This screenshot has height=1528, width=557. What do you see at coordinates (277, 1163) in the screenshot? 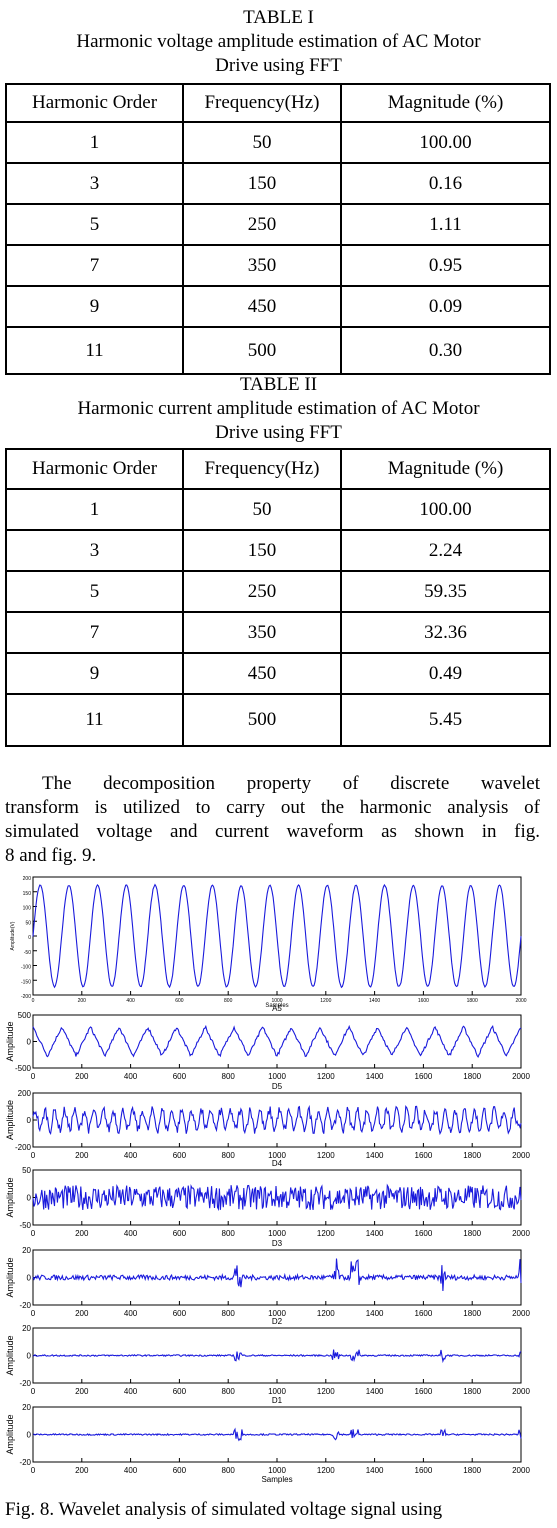
I see `subplot-title: D4` at bounding box center [277, 1163].